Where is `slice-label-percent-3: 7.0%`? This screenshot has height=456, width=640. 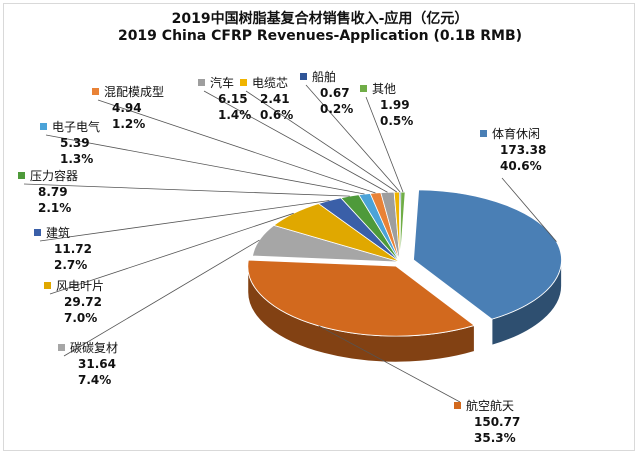 slice-label-percent-3: 7.0% is located at coordinates (80, 318).